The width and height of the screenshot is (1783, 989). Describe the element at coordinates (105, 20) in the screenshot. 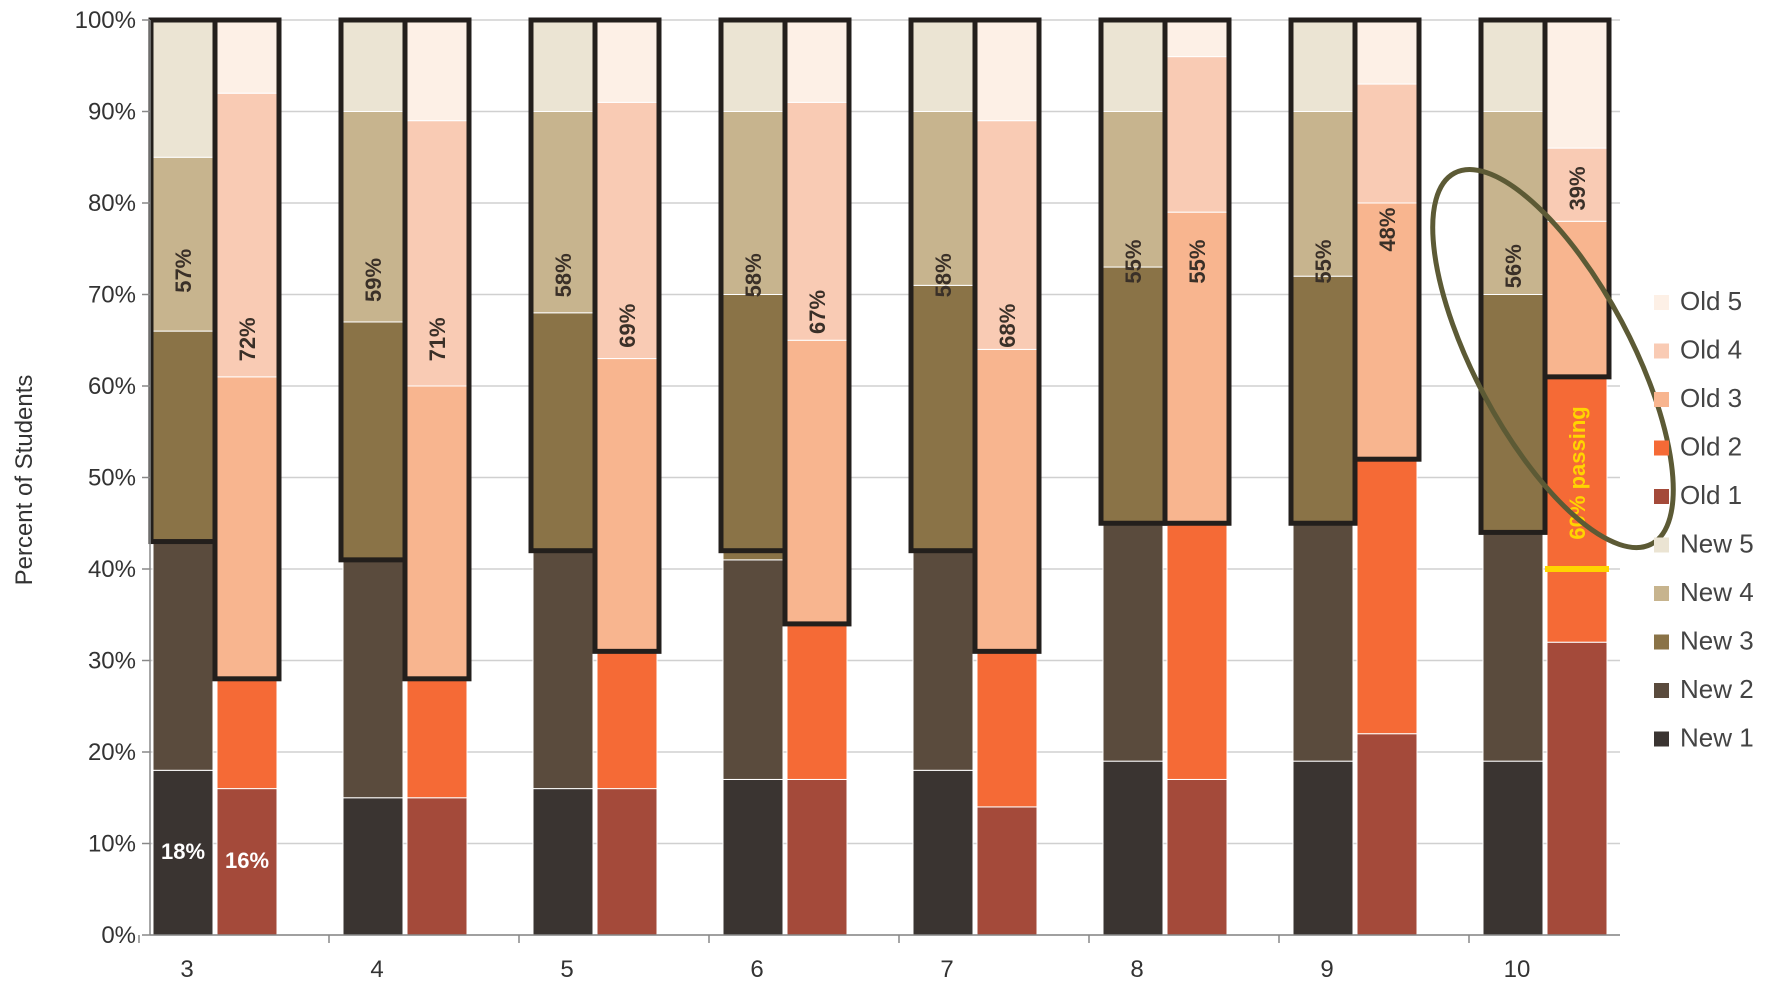

I see `y-tick-label: 100%` at that location.